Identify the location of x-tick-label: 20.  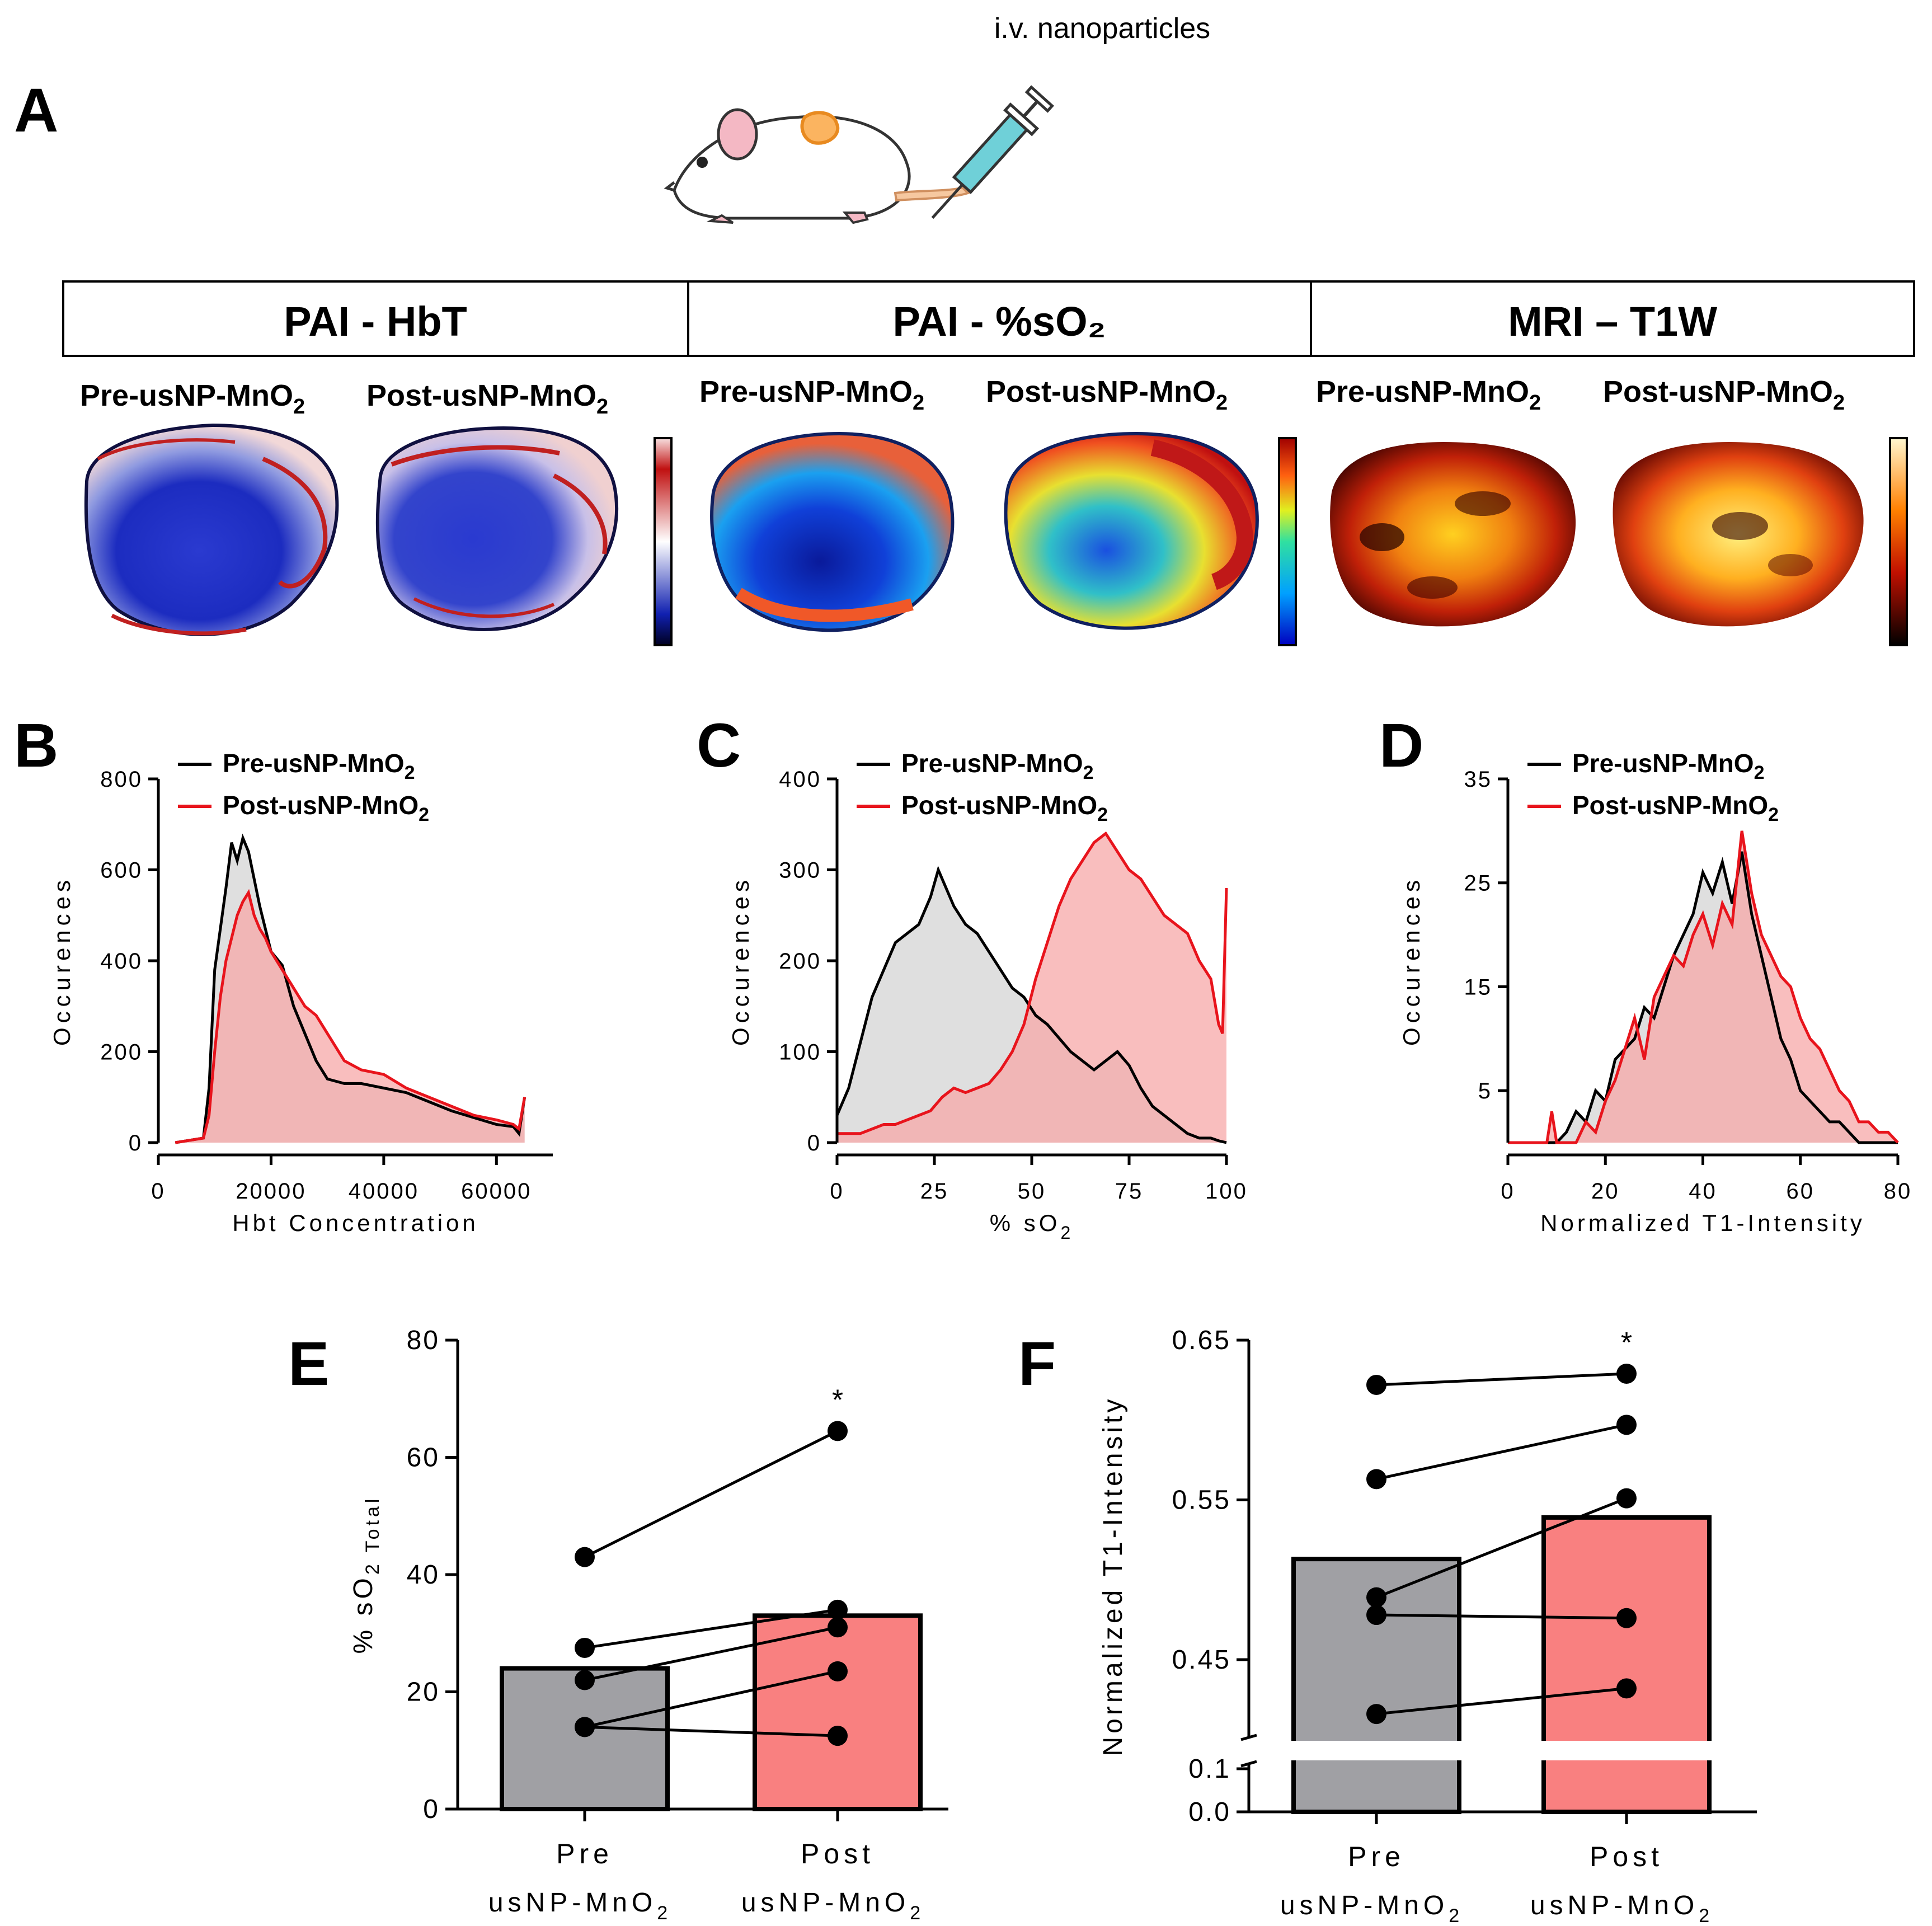
(1605, 1191).